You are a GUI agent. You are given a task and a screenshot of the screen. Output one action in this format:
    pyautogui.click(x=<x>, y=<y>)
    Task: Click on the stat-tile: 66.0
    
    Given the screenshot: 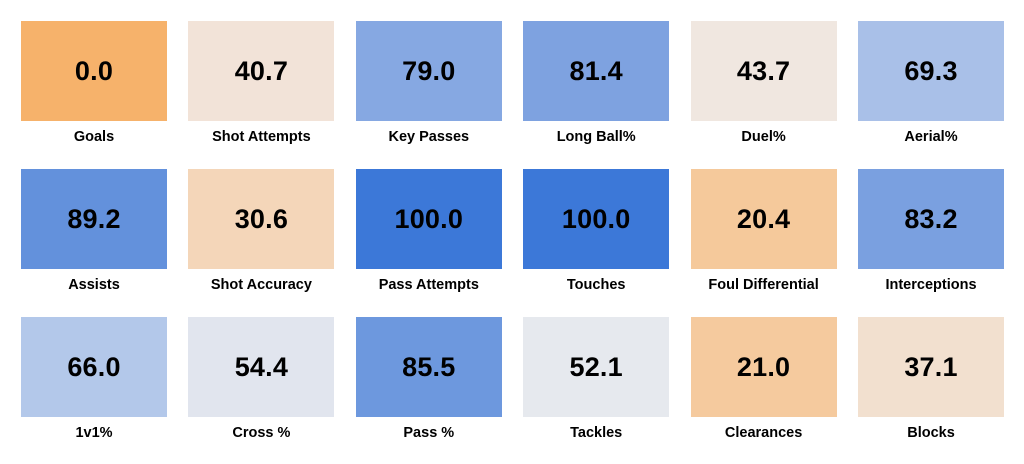 What is the action you would take?
    pyautogui.click(x=94, y=367)
    